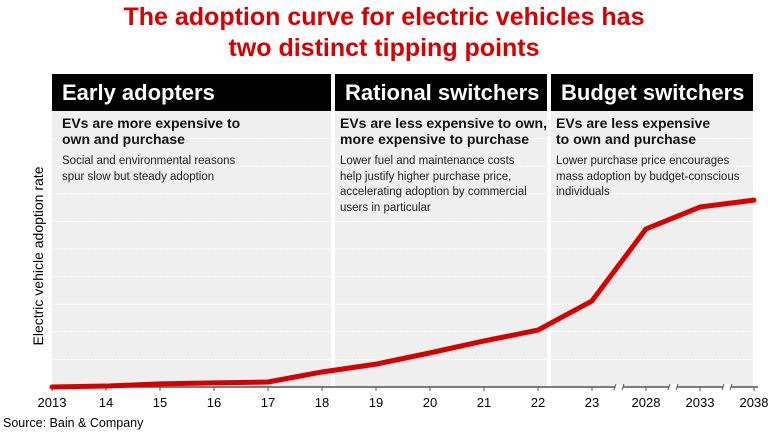 This screenshot has width=768, height=432. What do you see at coordinates (435, 139) in the screenshot?
I see `headline-line: more expensive to purchase` at bounding box center [435, 139].